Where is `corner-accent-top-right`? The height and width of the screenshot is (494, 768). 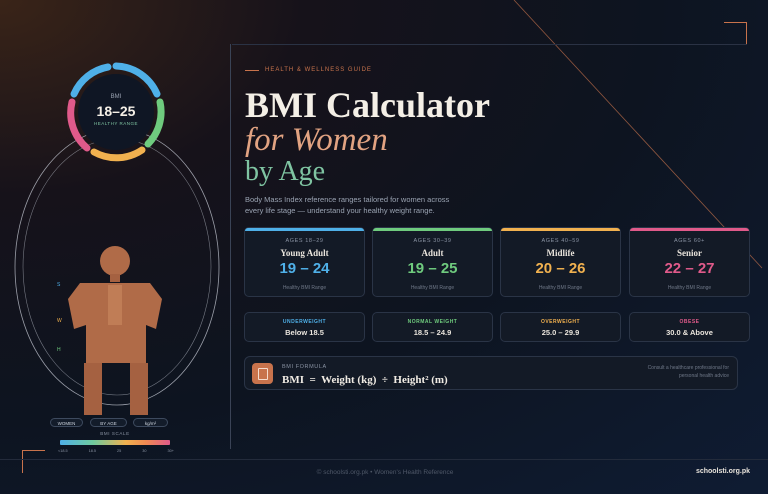
corner-accent-top-right is located at coordinates (735, 33).